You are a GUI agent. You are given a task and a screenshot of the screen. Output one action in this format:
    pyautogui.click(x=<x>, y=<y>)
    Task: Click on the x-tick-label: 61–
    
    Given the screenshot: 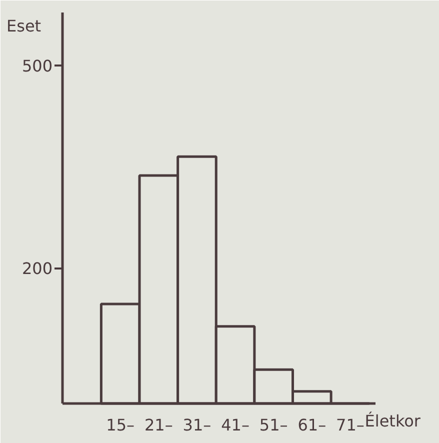 What is the action you would take?
    pyautogui.click(x=312, y=425)
    